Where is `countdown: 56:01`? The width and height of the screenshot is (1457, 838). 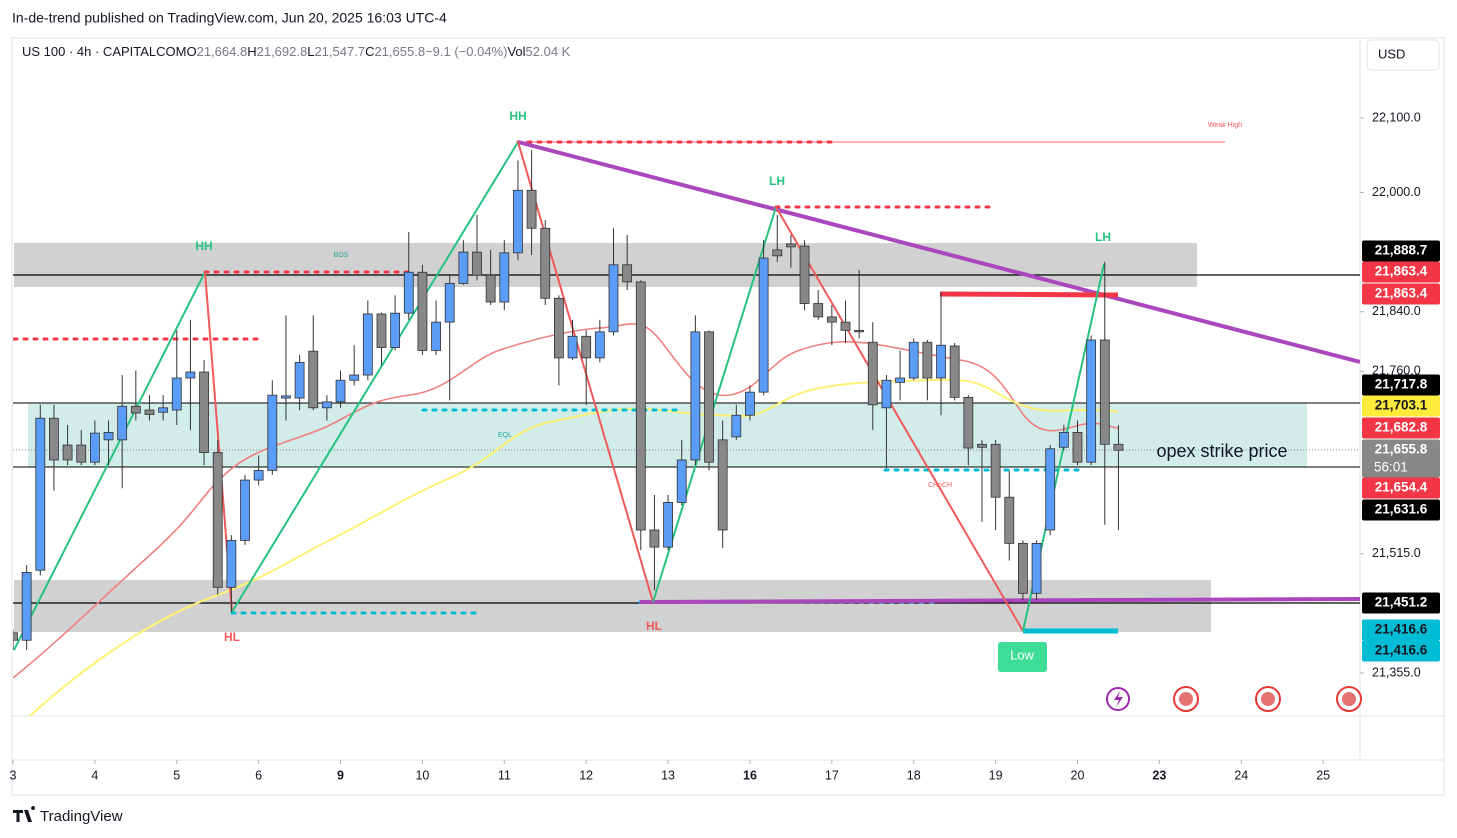 countdown: 56:01 is located at coordinates (1391, 467).